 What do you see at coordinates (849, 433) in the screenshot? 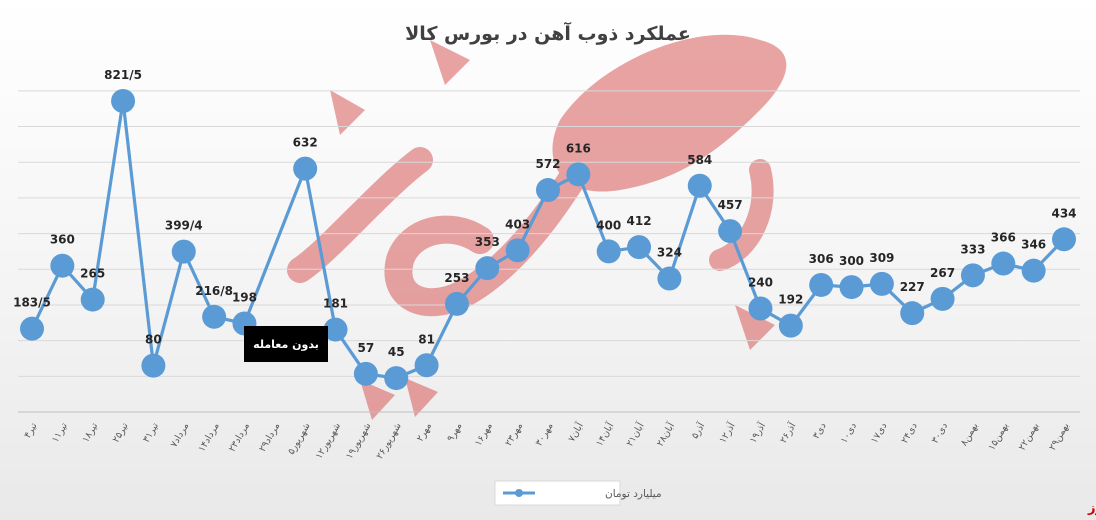
I see `x-tick-label: ۱۰دی` at bounding box center [849, 433].